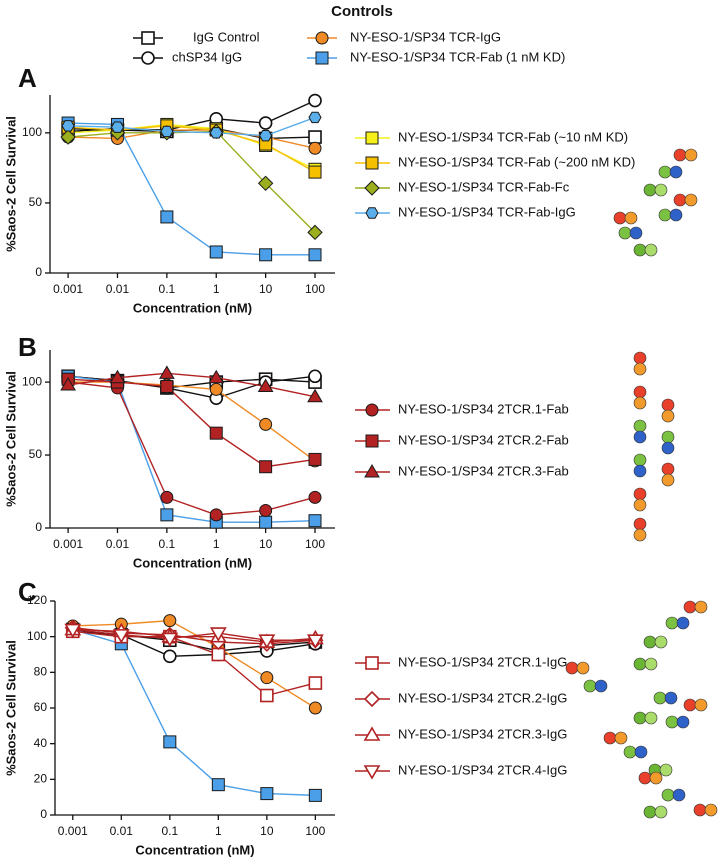 The height and width of the screenshot is (860, 725). Describe the element at coordinates (41, 743) in the screenshot. I see `y-tick-label: 40` at that location.